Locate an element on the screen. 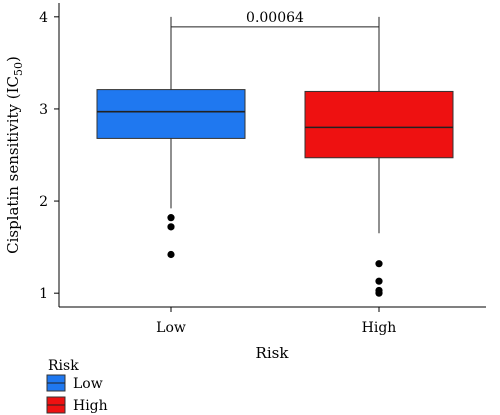 This screenshot has width=500, height=415. y-axis-ticks: 1 2 3 4 is located at coordinates (49, 156).